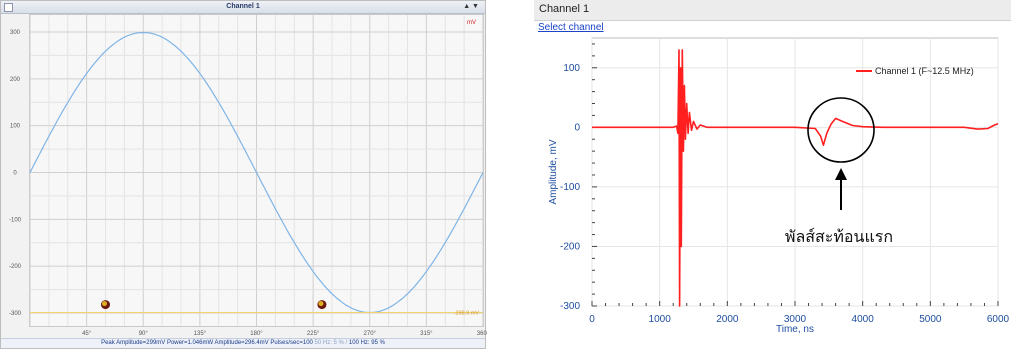  I want to click on right-header-title: Channel 1, so click(564, 9).